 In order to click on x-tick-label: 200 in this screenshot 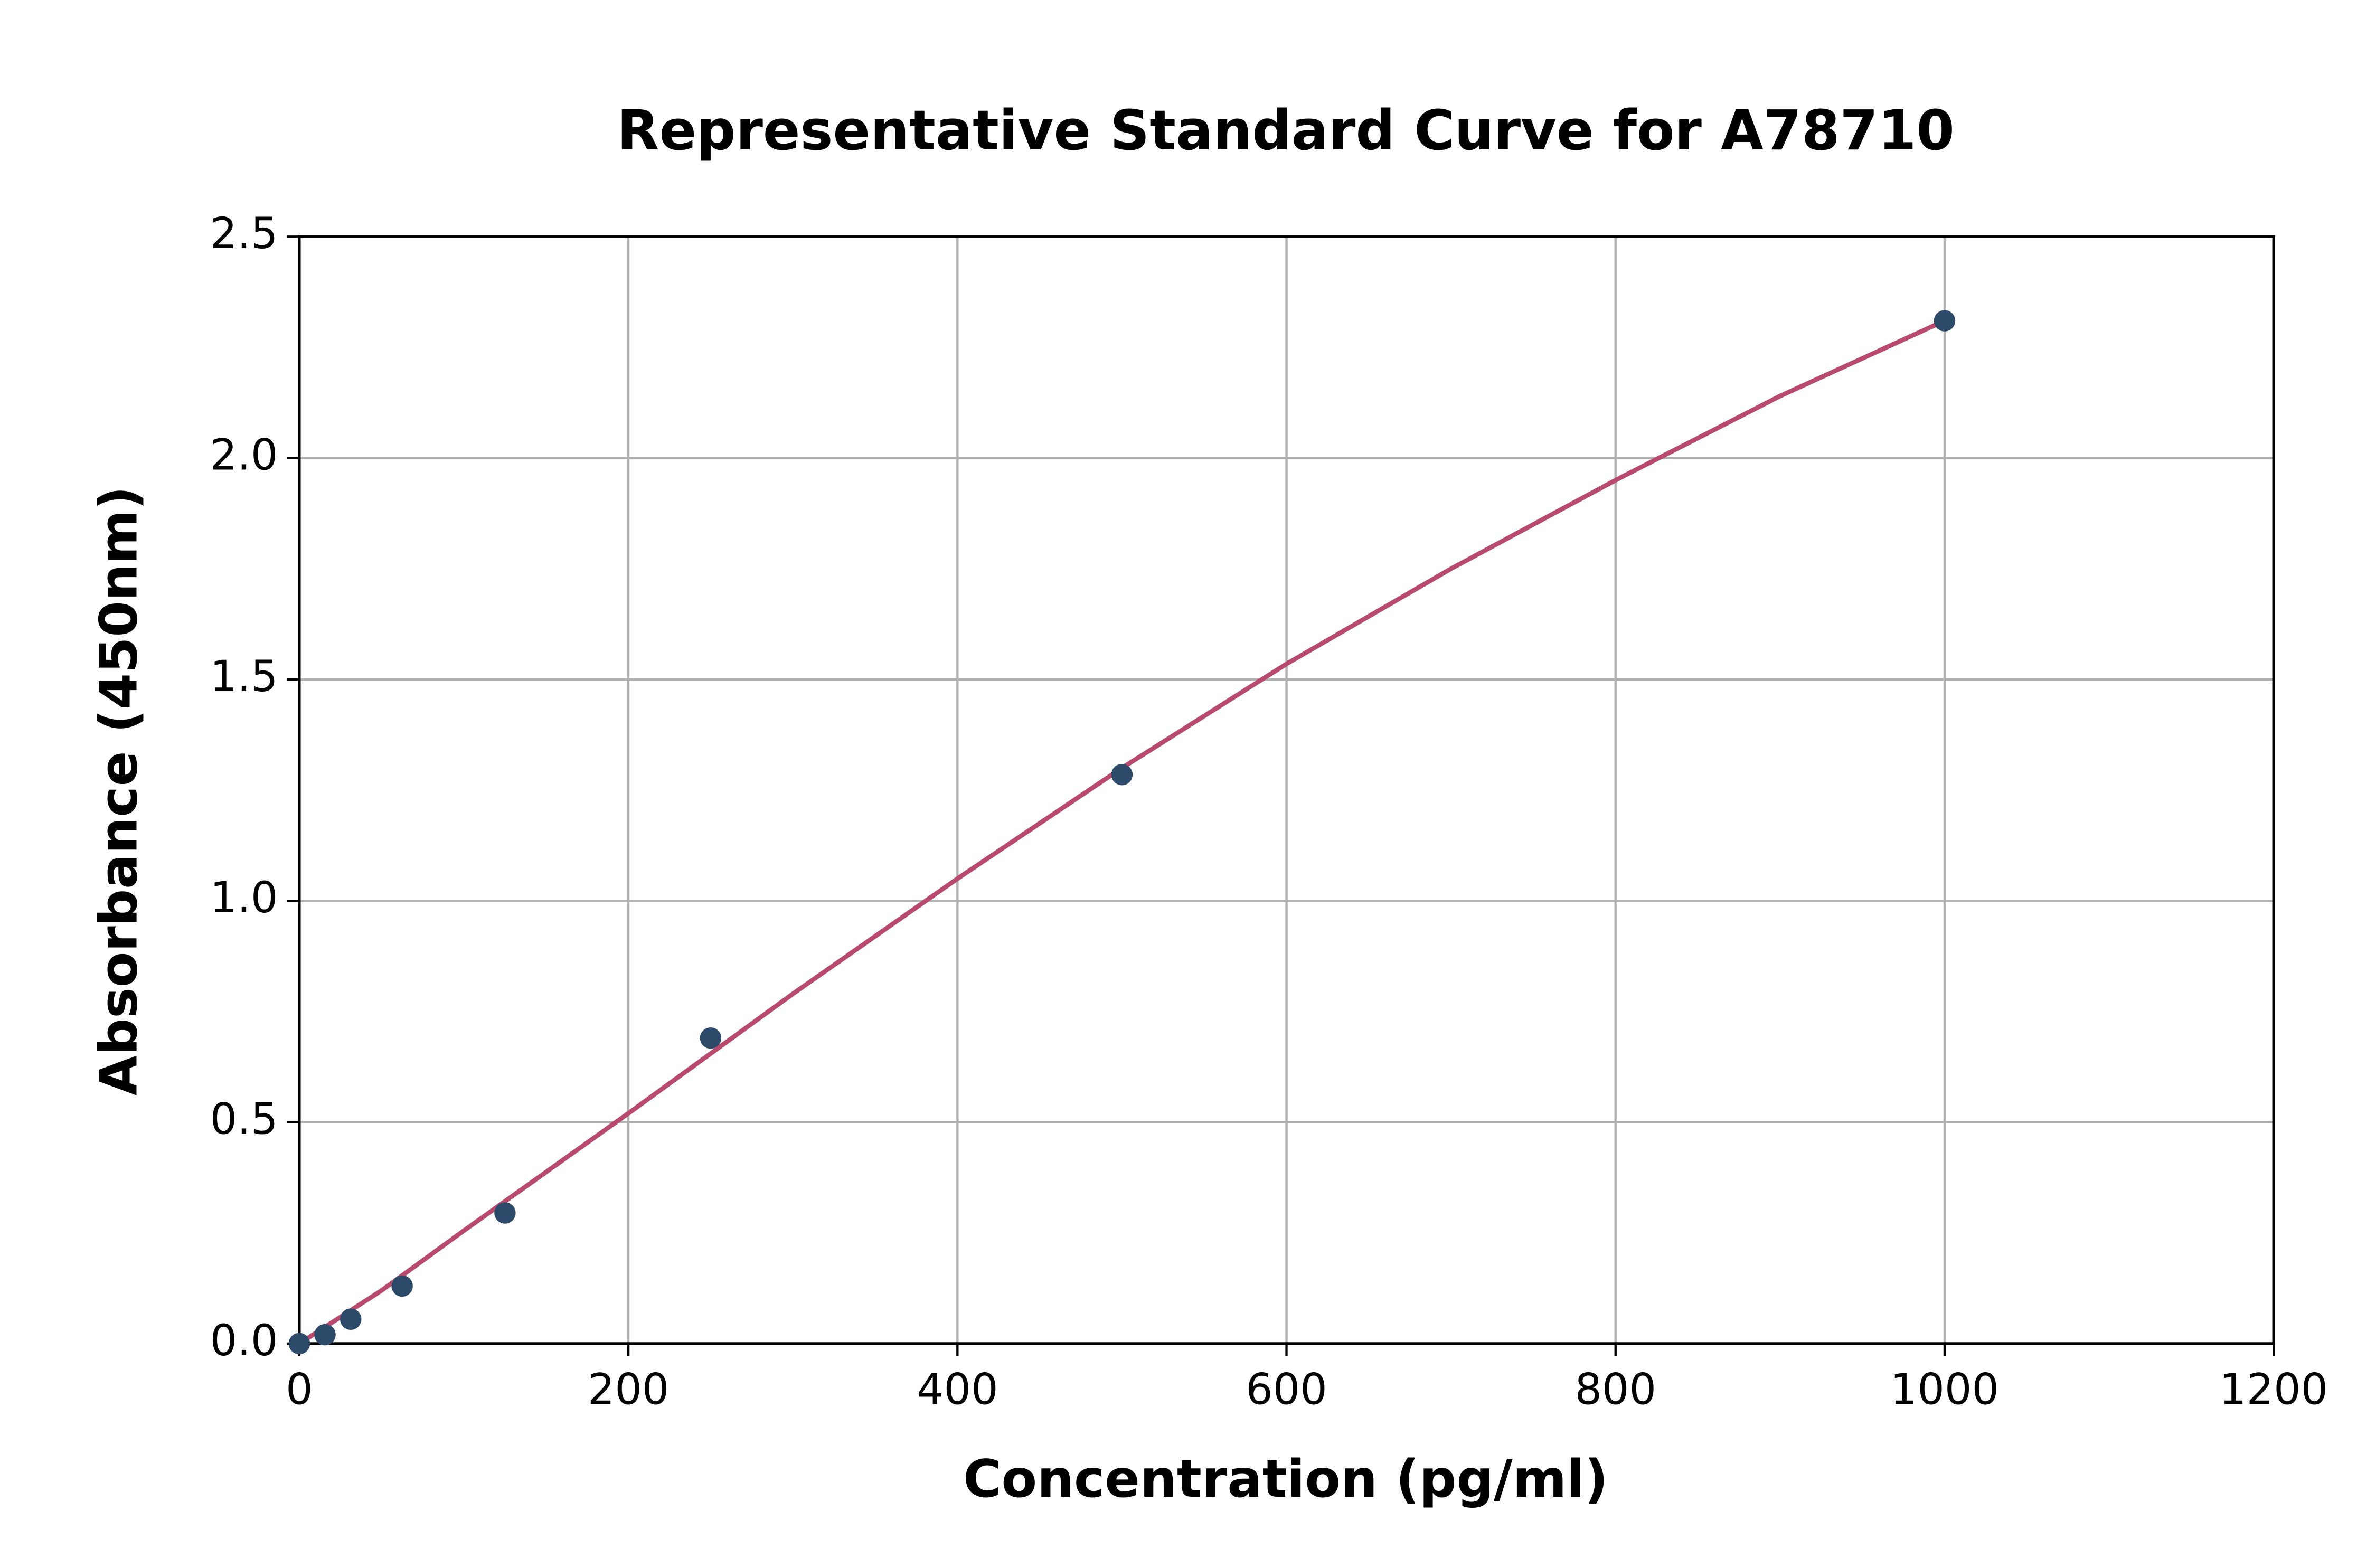, I will do `click(629, 1389)`.